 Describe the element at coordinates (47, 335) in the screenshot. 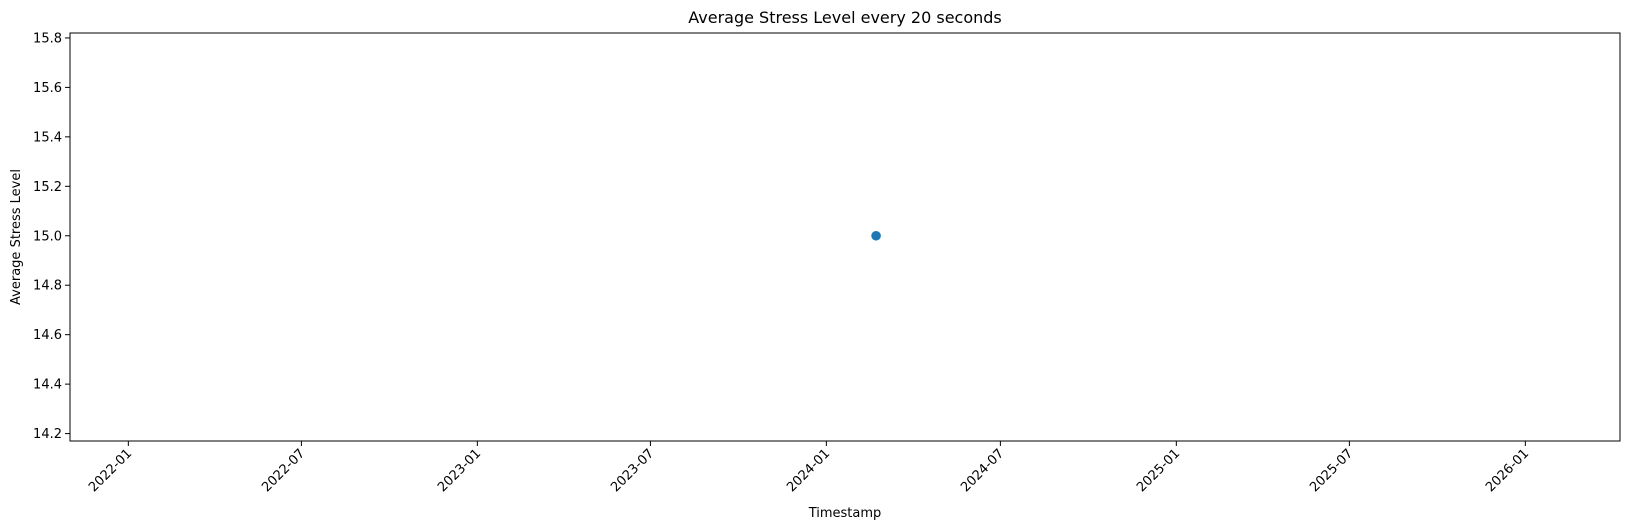

I see `y-tick-label: 14.6` at that location.